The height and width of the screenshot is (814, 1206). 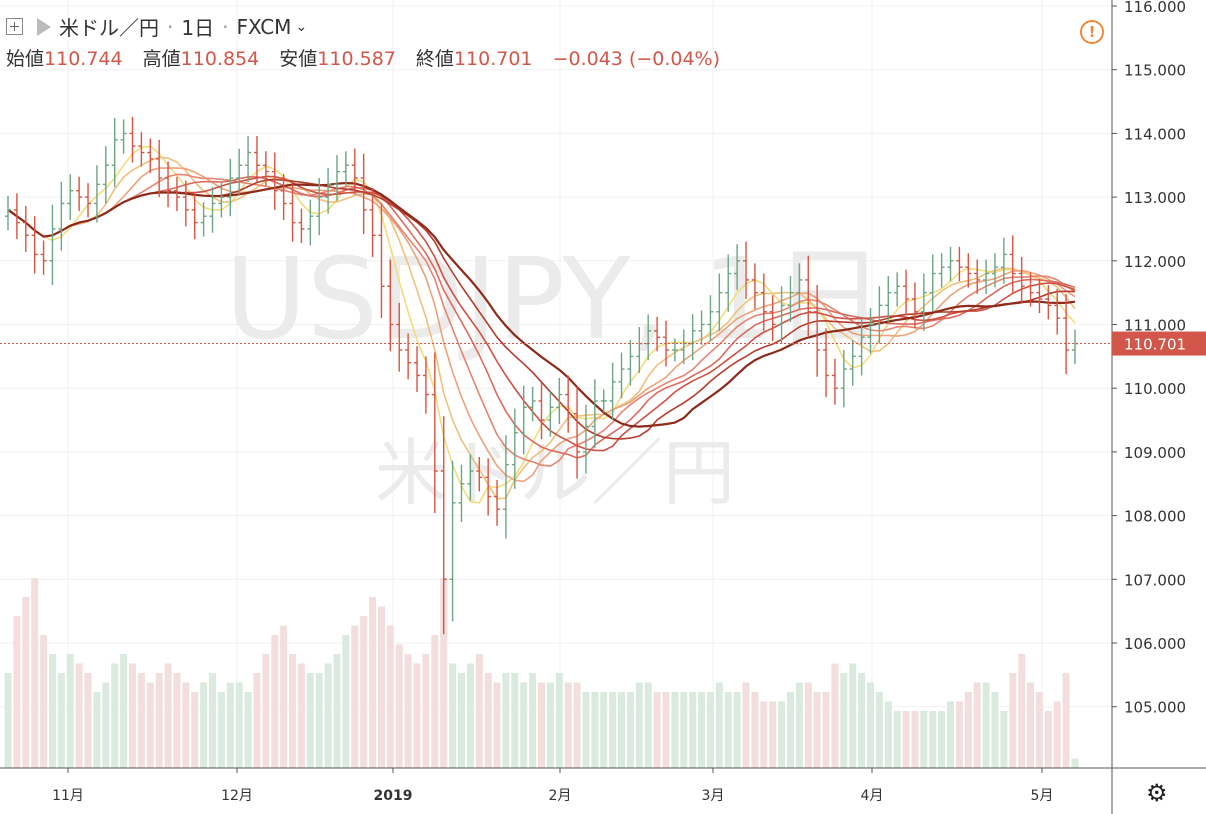 What do you see at coordinates (1155, 345) in the screenshot?
I see `last-price-label: 110.701` at bounding box center [1155, 345].